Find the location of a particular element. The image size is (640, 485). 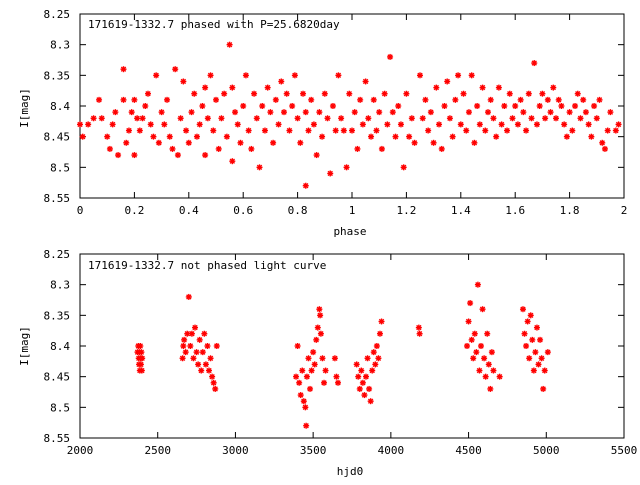

unphased-y-tick-label: 8.25 is located at coordinates (57, 254).